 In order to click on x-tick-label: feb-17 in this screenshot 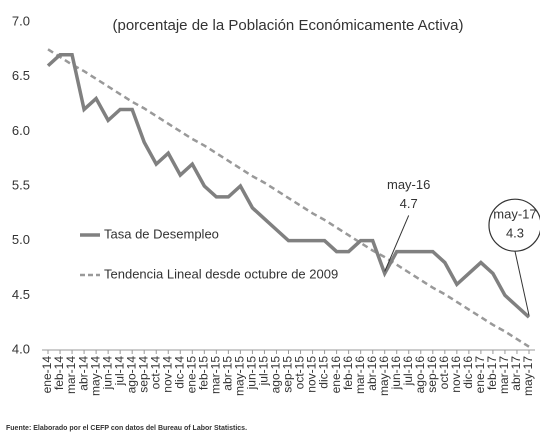, I will do `click(492, 373)`.